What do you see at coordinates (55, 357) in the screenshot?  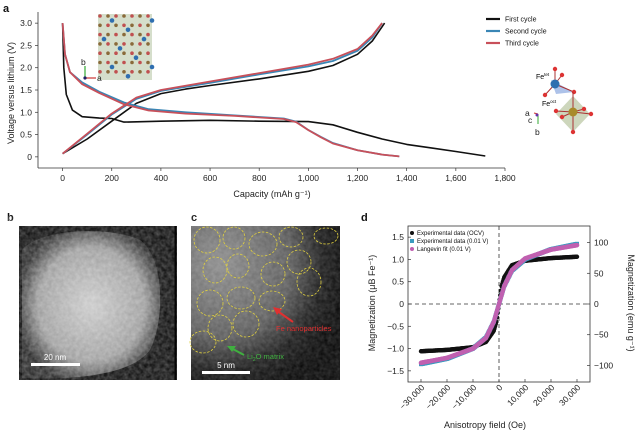 I see `scale-bar-label-b: 20 nm` at bounding box center [55, 357].